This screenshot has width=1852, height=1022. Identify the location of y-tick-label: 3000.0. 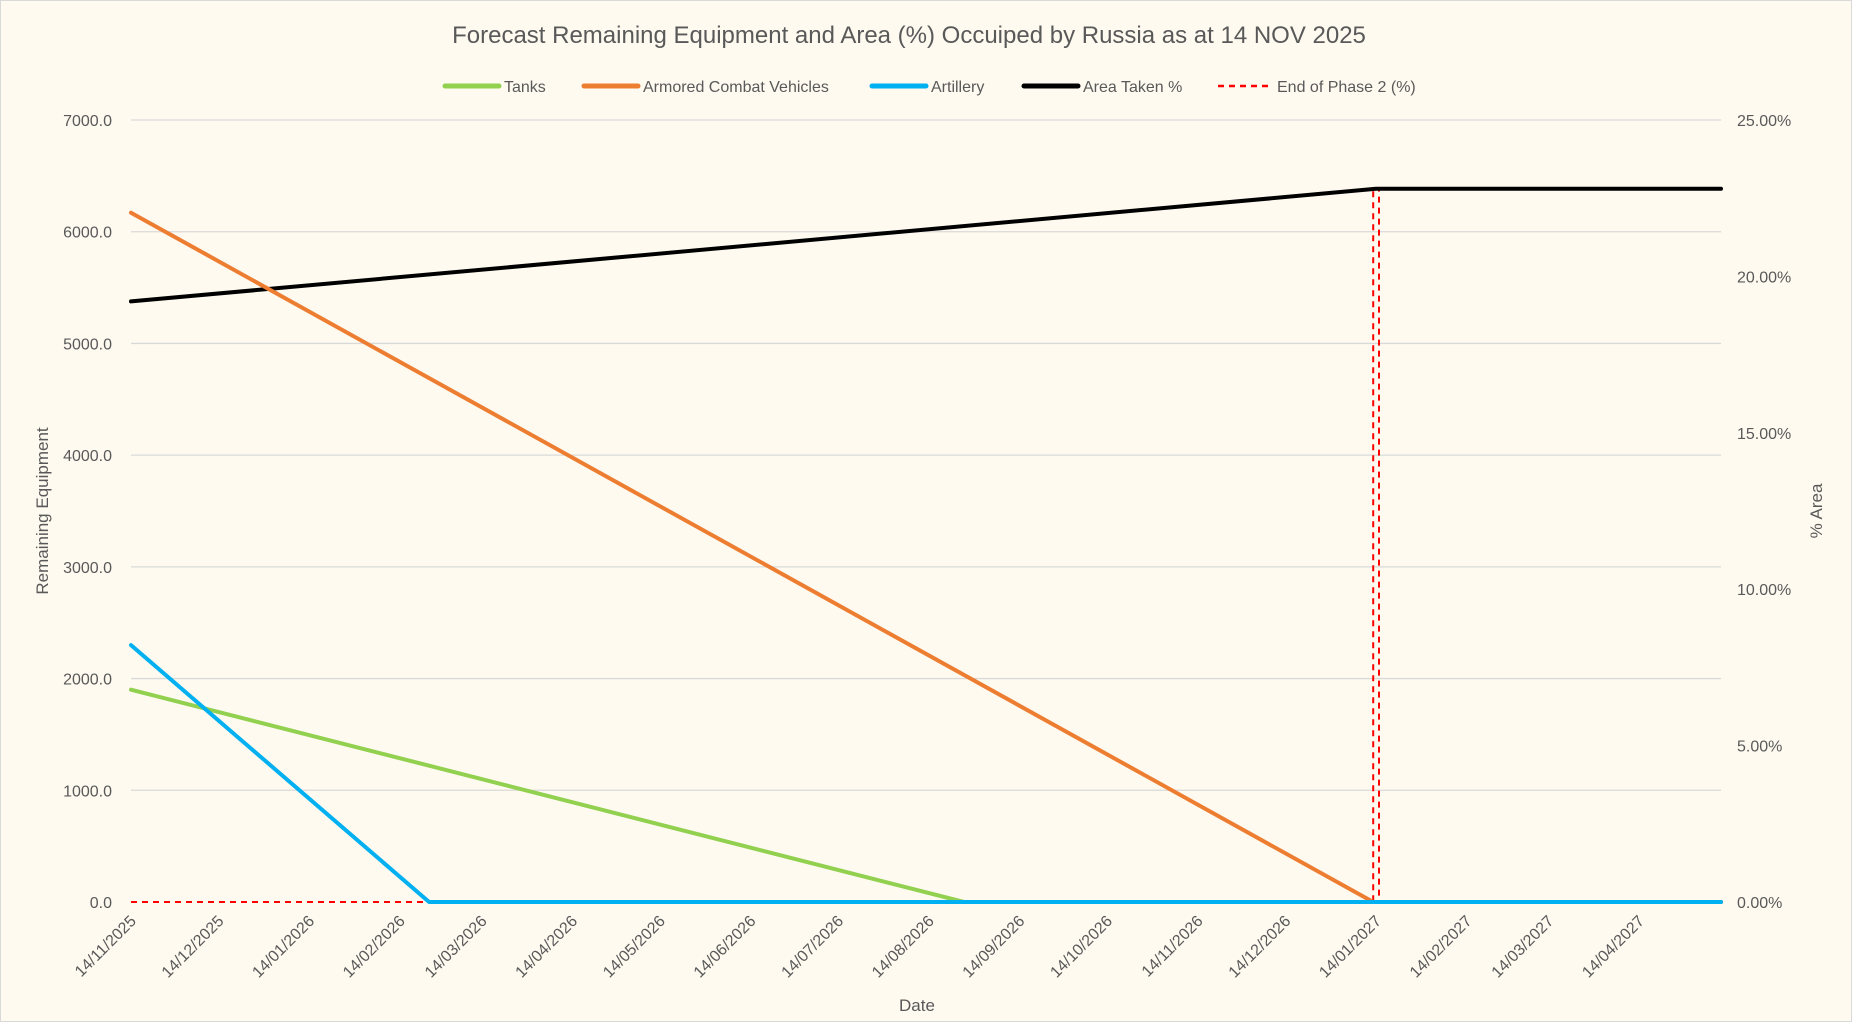
(87, 568).